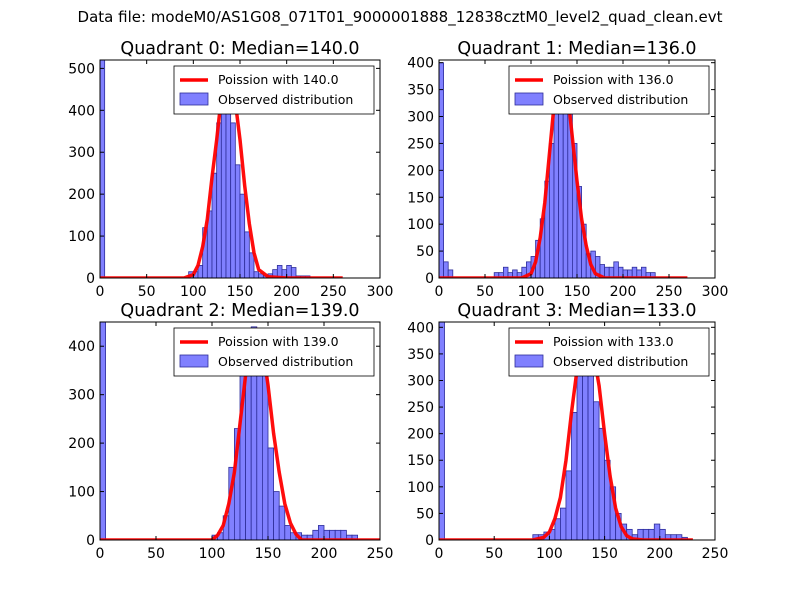  Describe the element at coordinates (278, 79) in the screenshot. I see `legend-poisson-label: Poission with 140.0` at that location.